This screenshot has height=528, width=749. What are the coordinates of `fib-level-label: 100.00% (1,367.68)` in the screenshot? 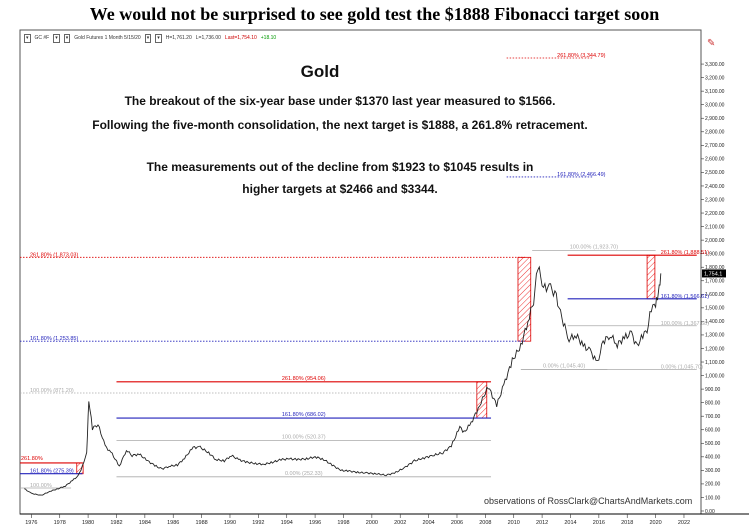 It's located at (685, 324).